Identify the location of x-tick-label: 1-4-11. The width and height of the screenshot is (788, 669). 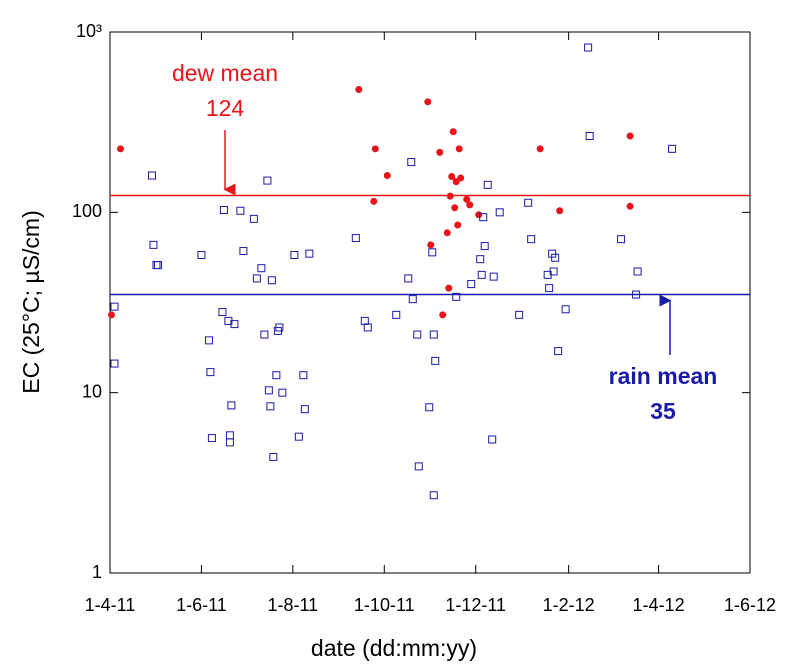
(110, 605).